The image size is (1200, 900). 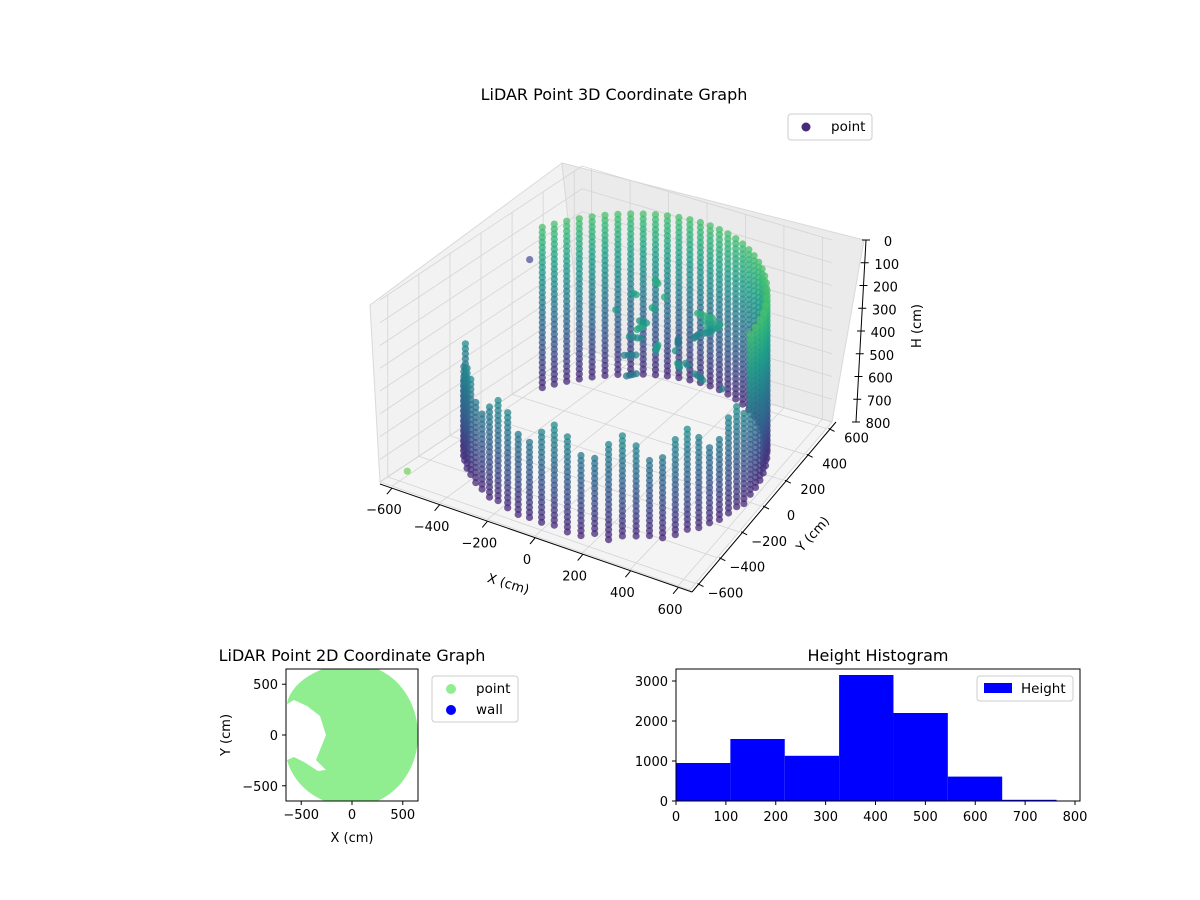 I want to click on histogram-bar, so click(x=975, y=788).